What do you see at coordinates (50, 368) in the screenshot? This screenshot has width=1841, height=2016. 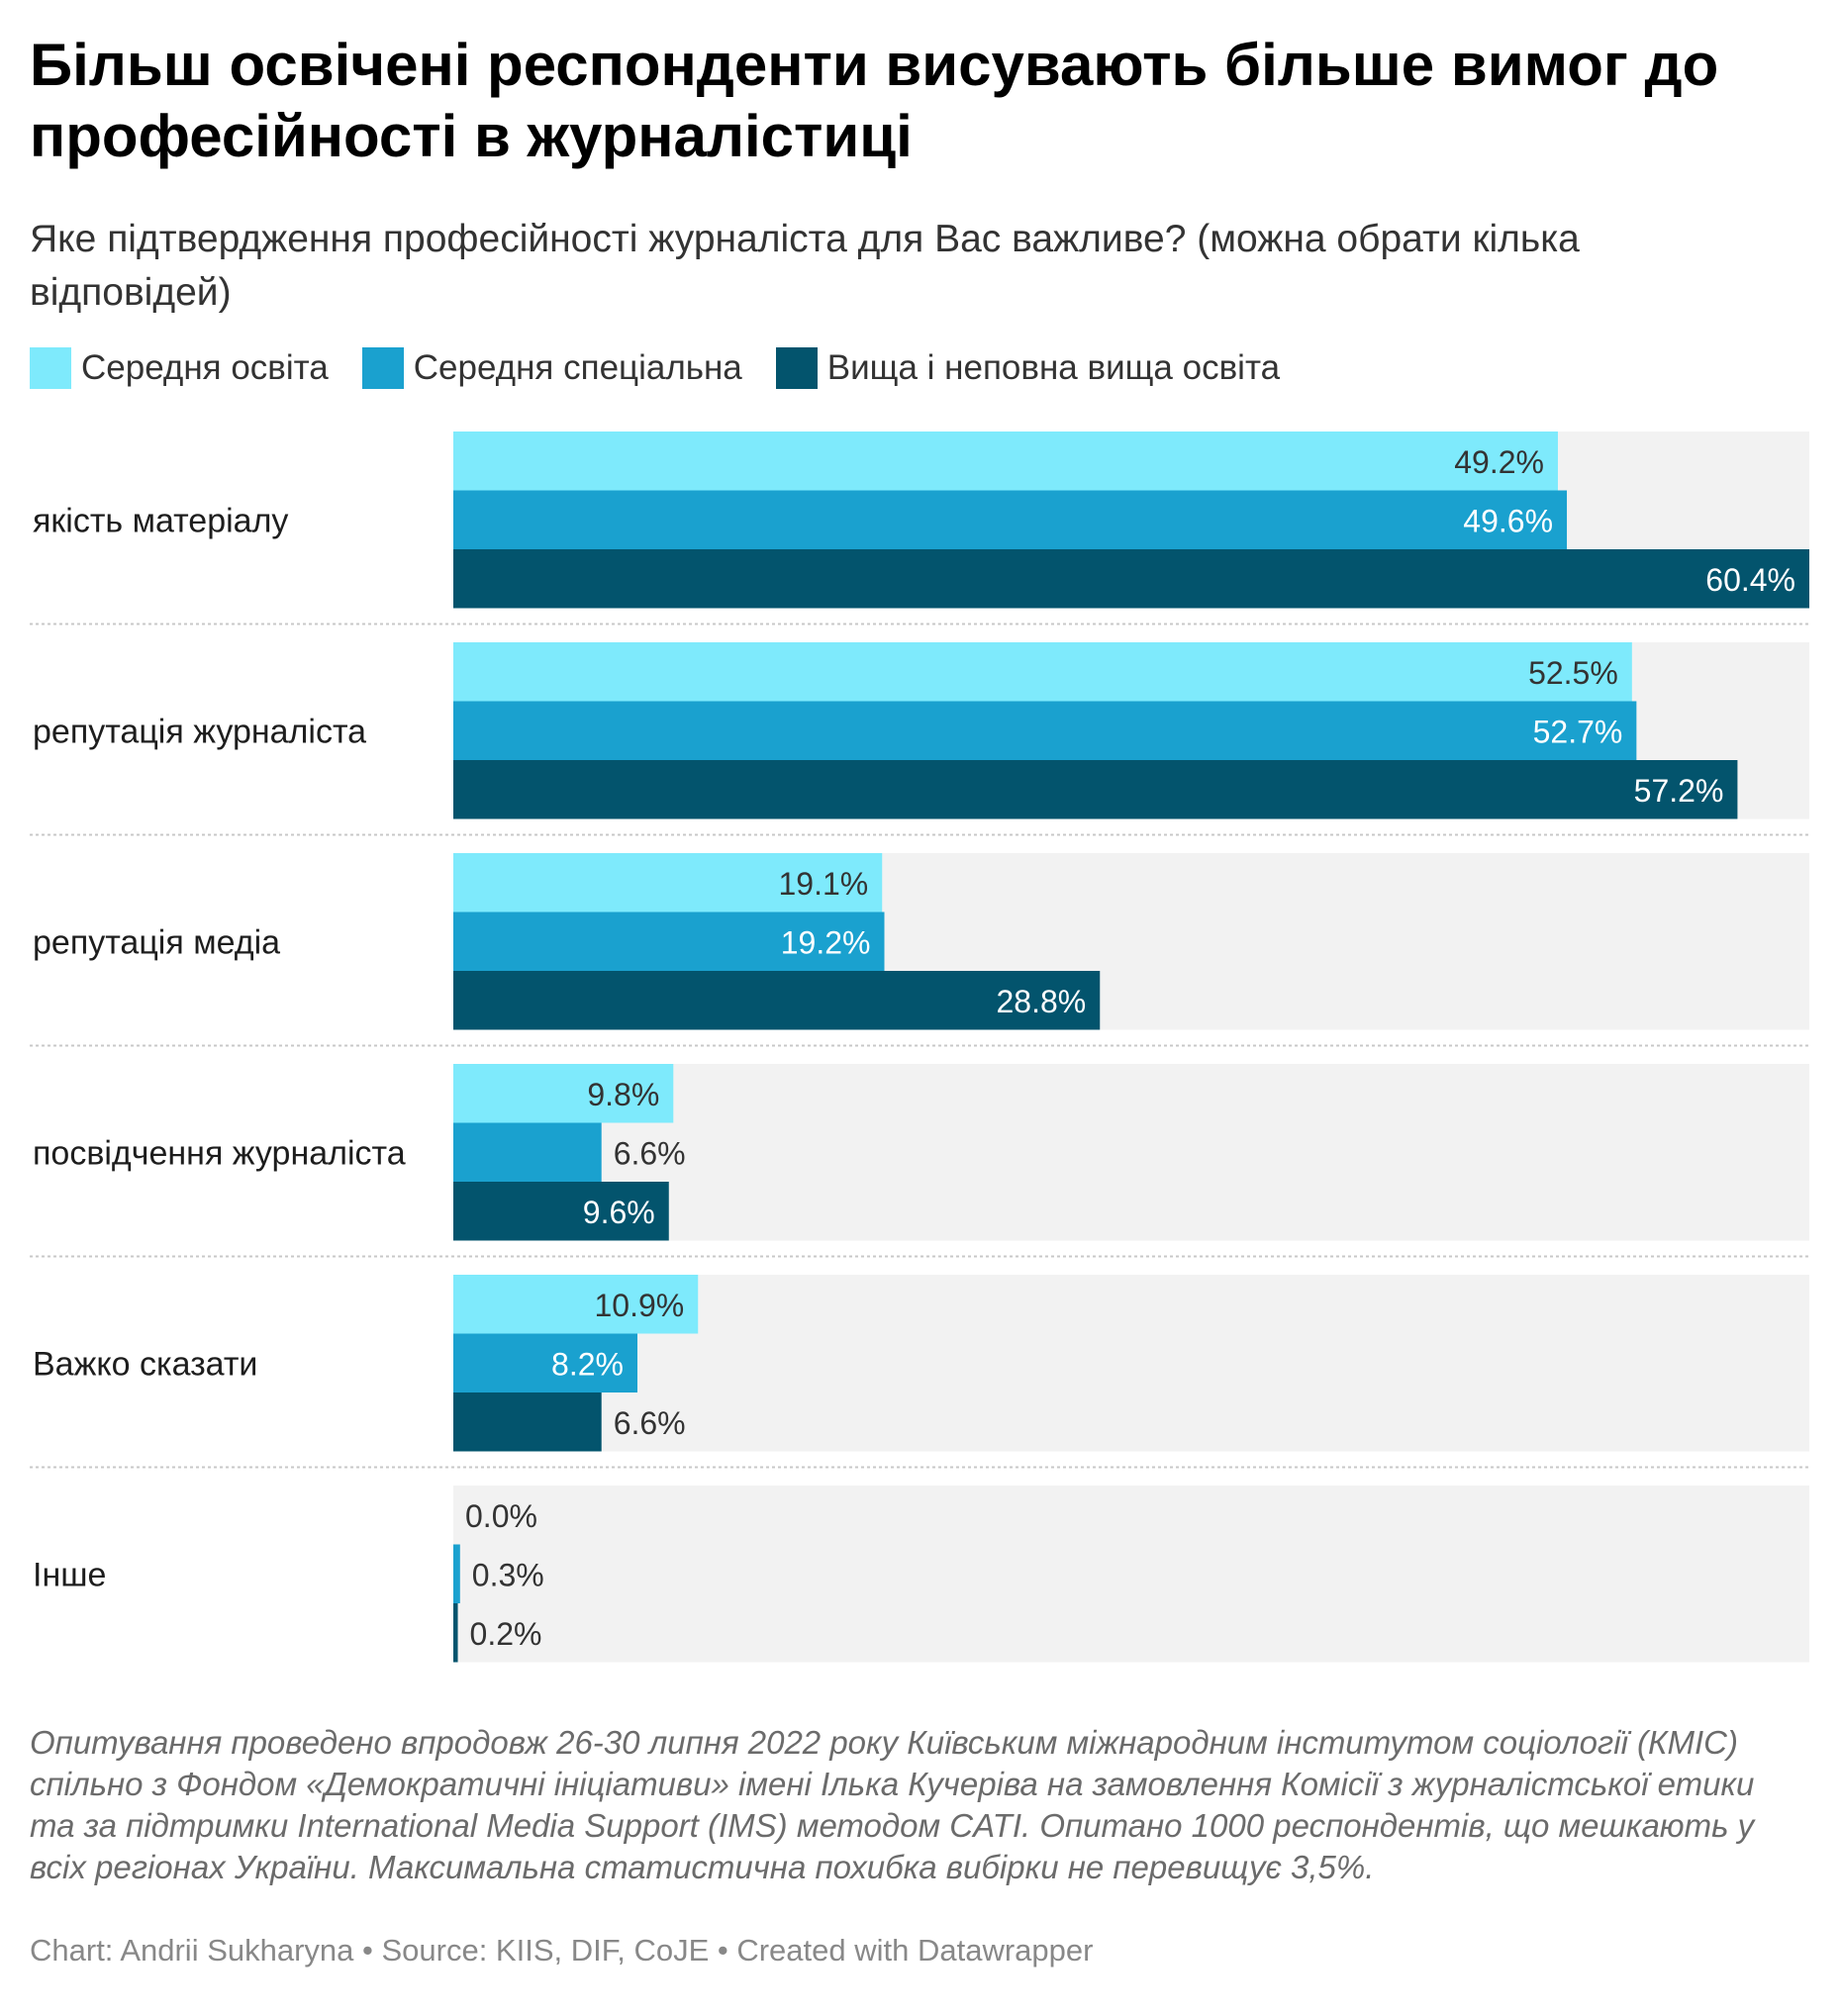 I see `legend-swatch-secondary` at bounding box center [50, 368].